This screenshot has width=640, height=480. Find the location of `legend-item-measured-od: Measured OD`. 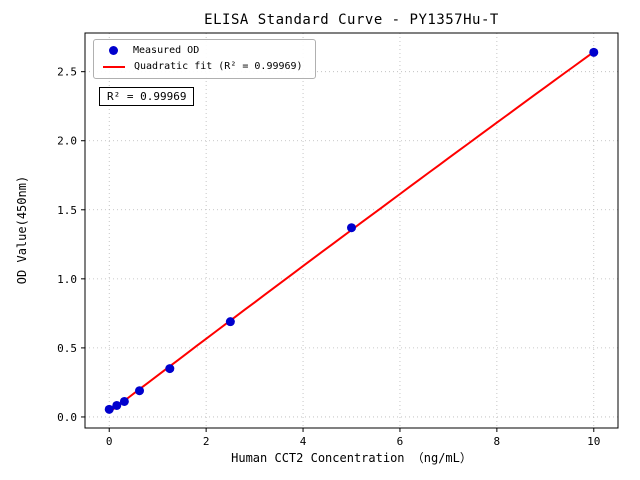

legend-item-measured-od: Measured OD is located at coordinates (203, 50).